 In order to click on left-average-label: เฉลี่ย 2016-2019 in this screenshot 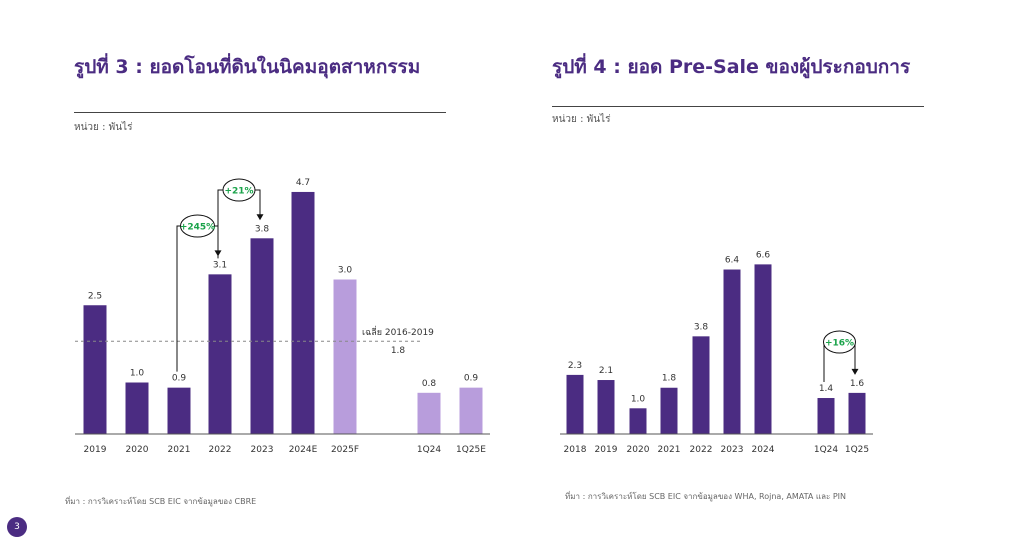, I will do `click(398, 331)`.